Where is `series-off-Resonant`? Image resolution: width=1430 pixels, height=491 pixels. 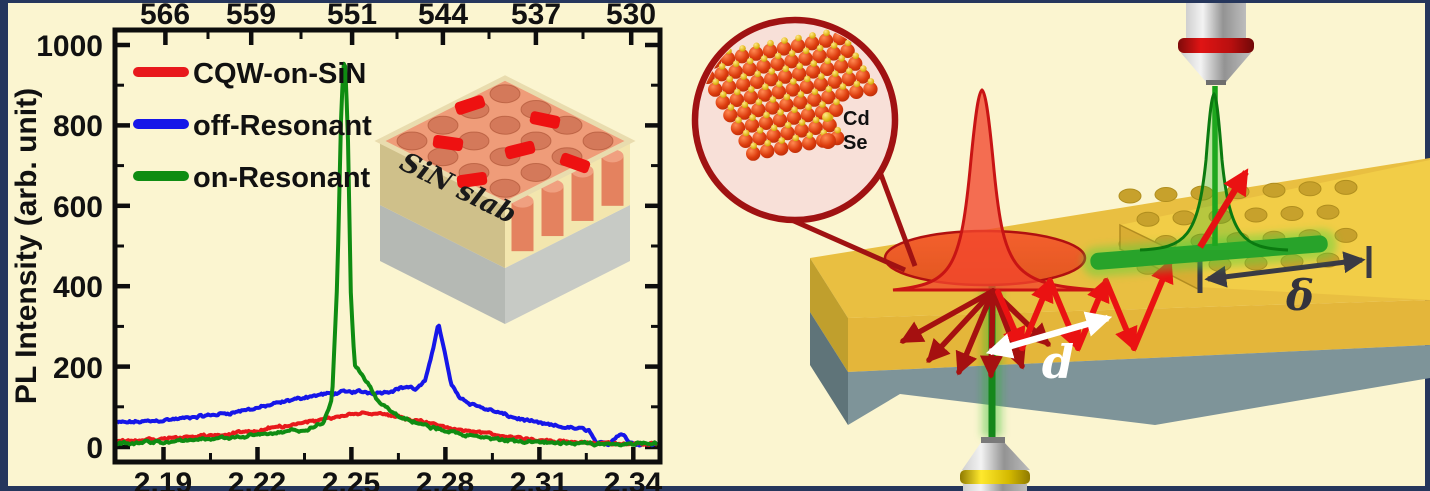 series-off-Resonant is located at coordinates (387, 385).